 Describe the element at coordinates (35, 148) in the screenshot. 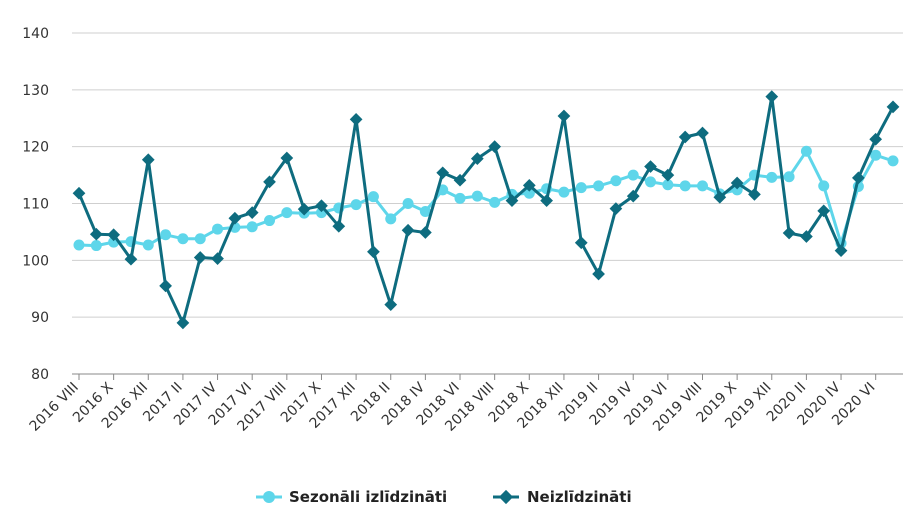

I see `y-tick-label-120: 120` at that location.